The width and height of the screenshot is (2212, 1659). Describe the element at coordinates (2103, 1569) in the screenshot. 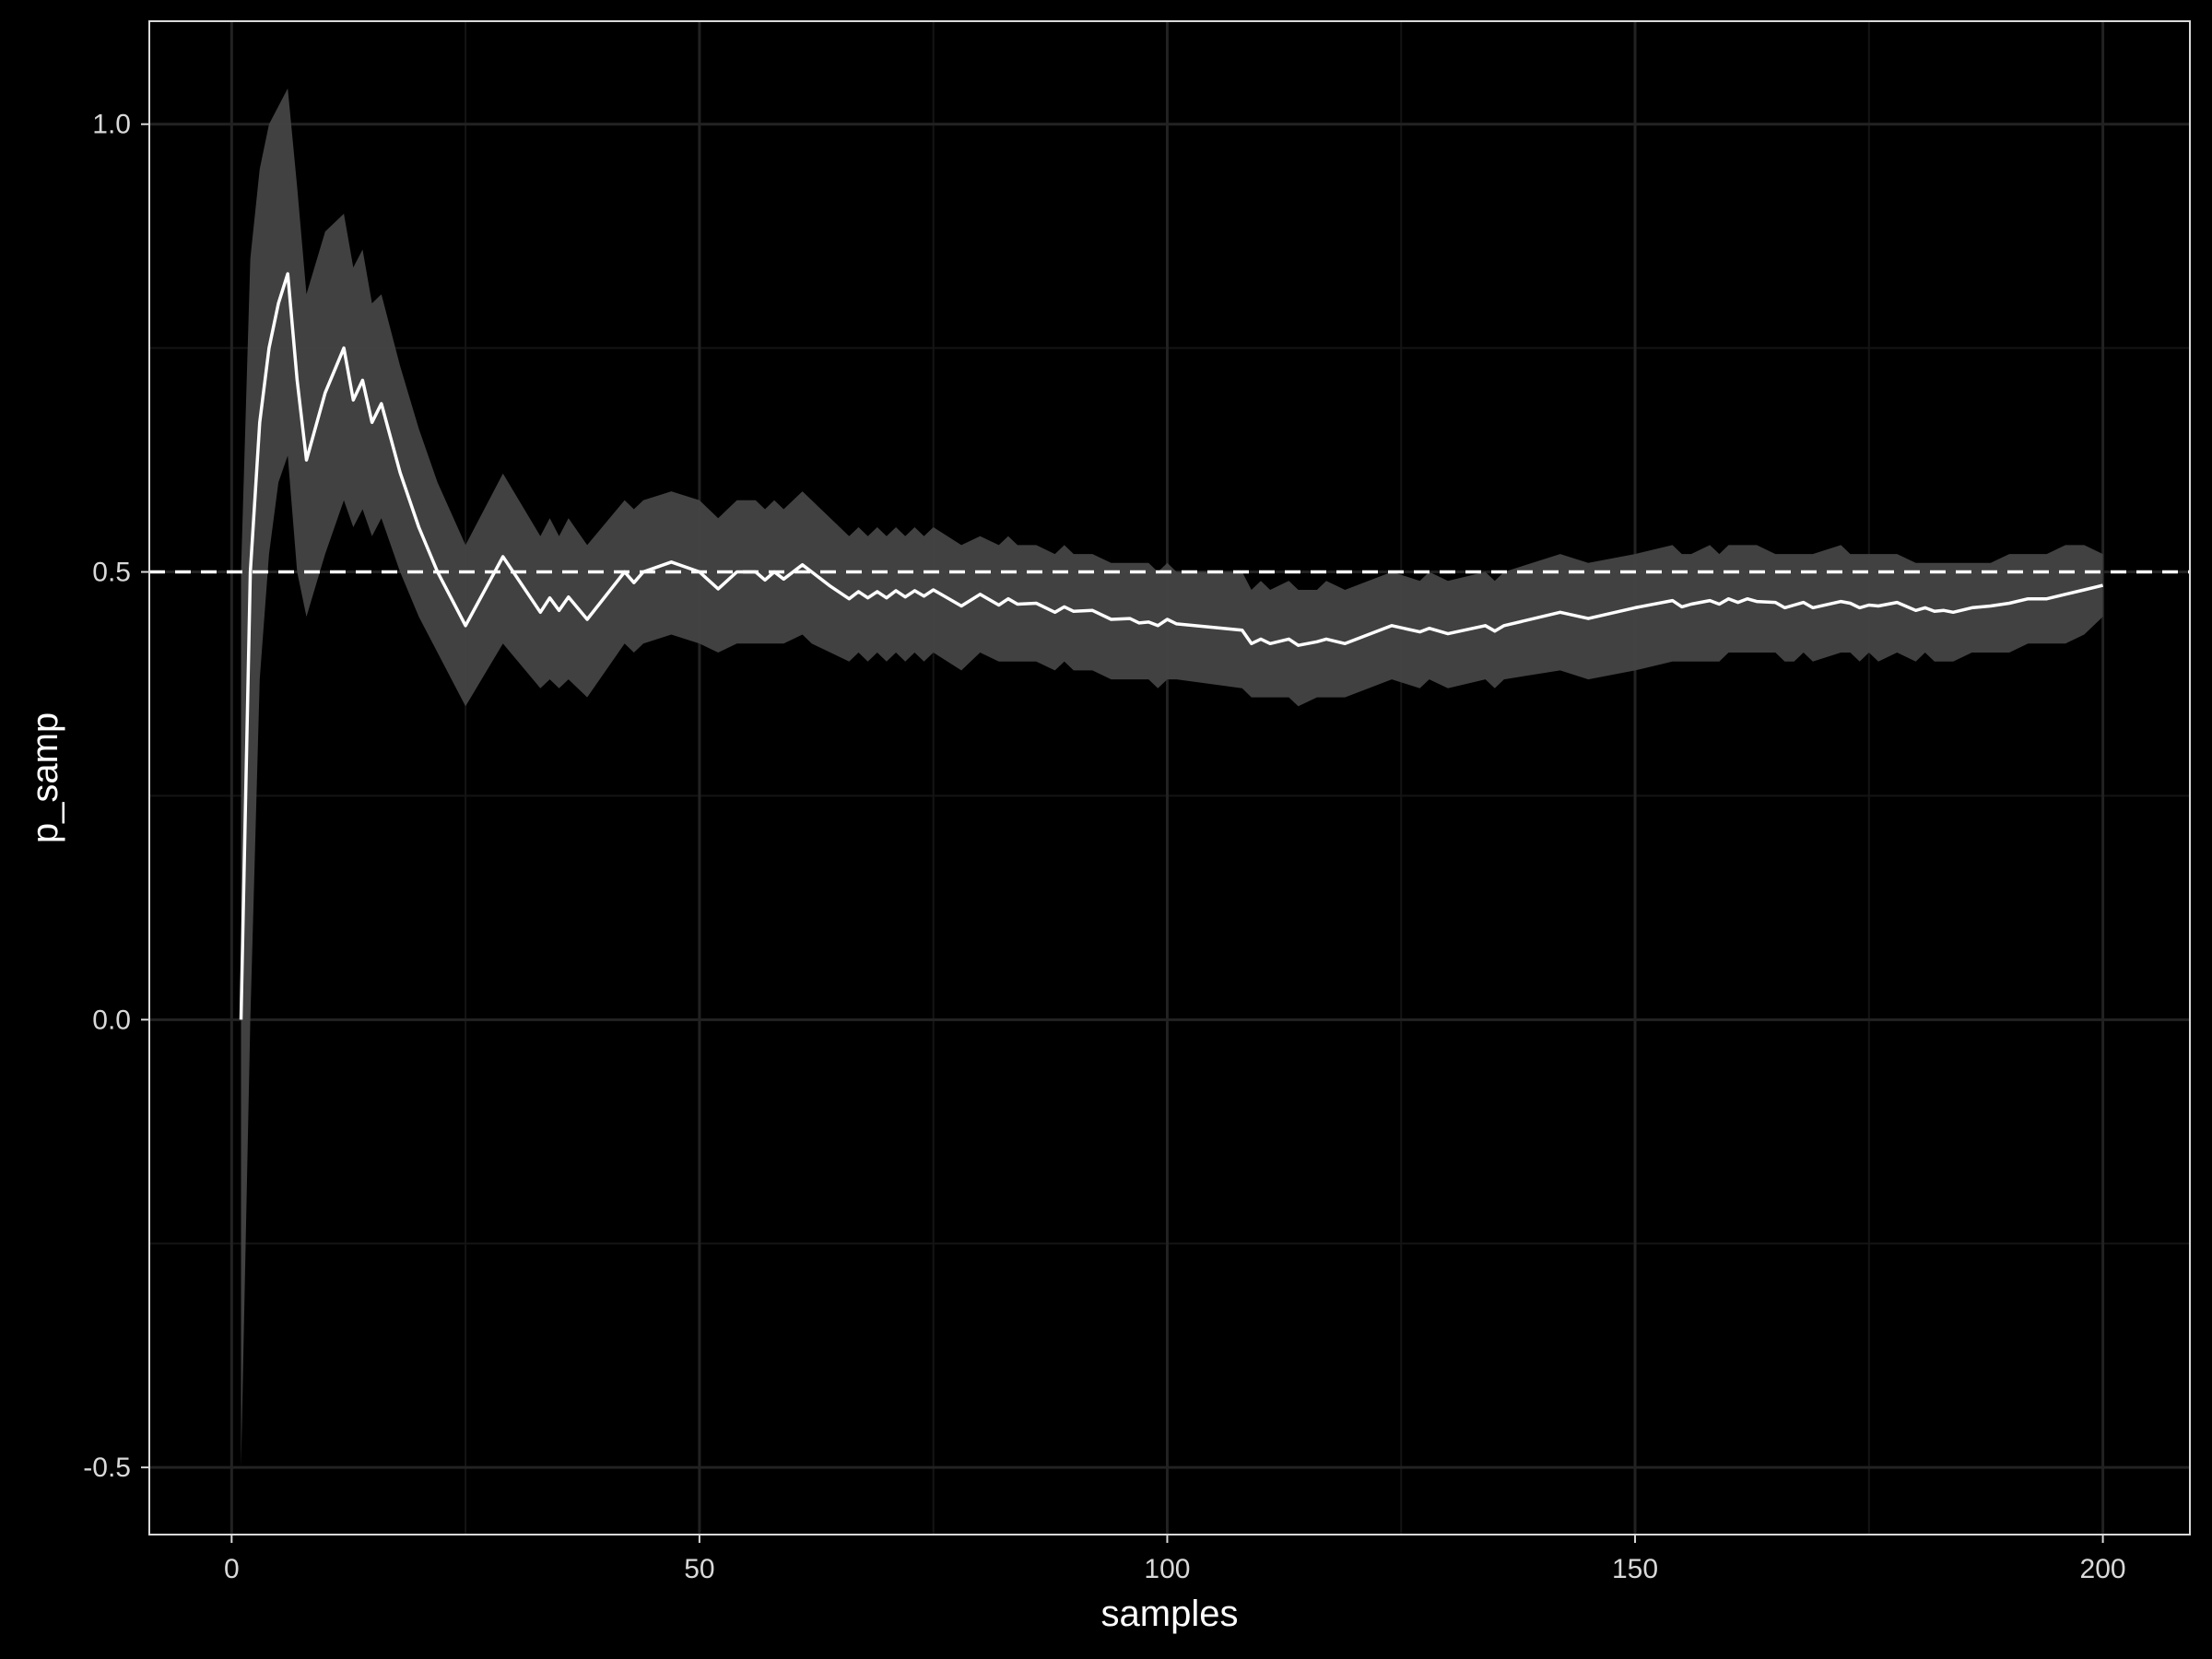

I see `x-tick-label: 200` at that location.